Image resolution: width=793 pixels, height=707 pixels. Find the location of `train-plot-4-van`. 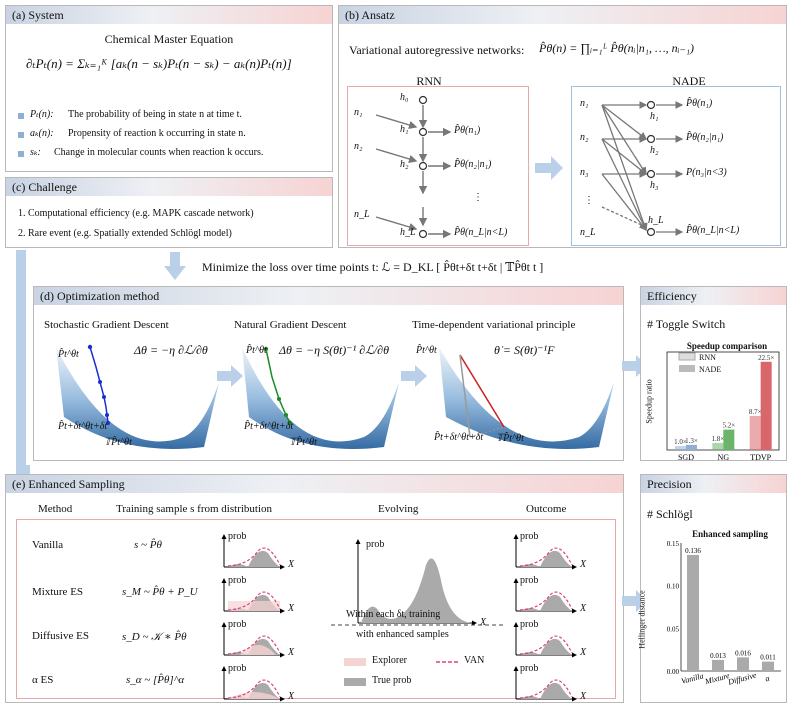

train-plot-4-van is located at coordinates (254, 689).